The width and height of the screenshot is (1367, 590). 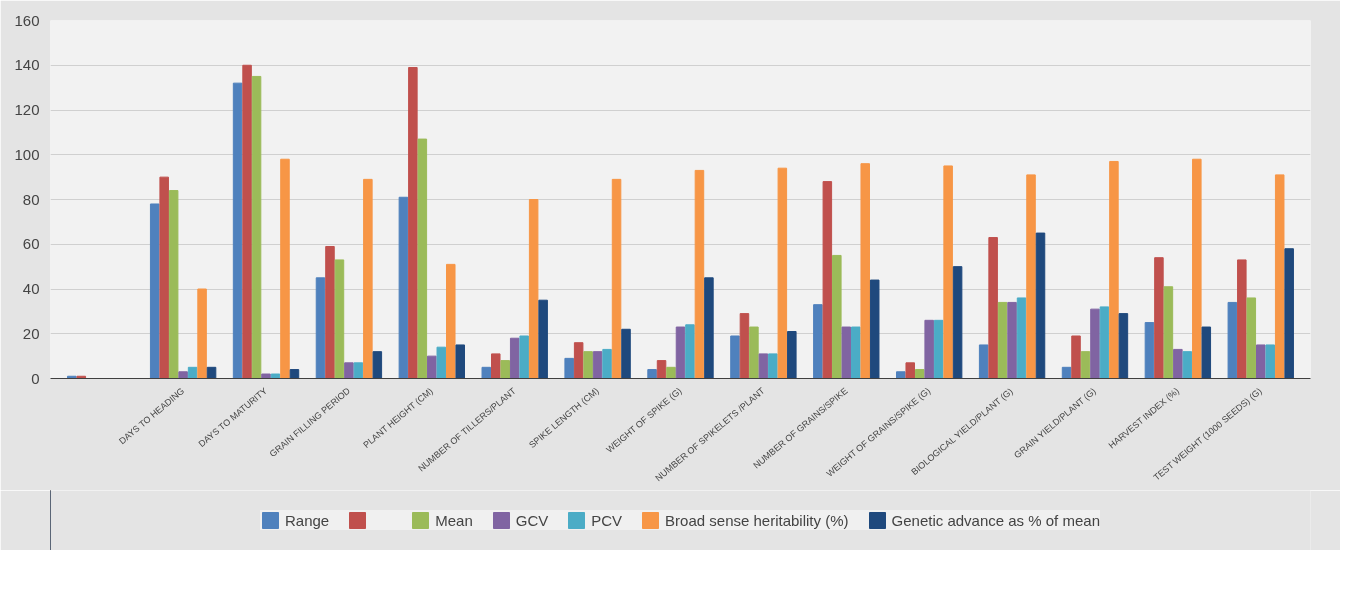 What do you see at coordinates (31, 244) in the screenshot?
I see `y-tick-label: 60` at bounding box center [31, 244].